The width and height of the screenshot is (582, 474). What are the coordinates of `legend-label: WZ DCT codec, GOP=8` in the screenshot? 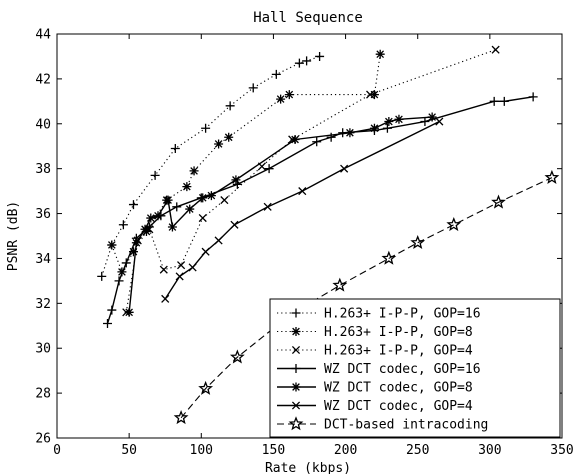 It's located at (398, 388).